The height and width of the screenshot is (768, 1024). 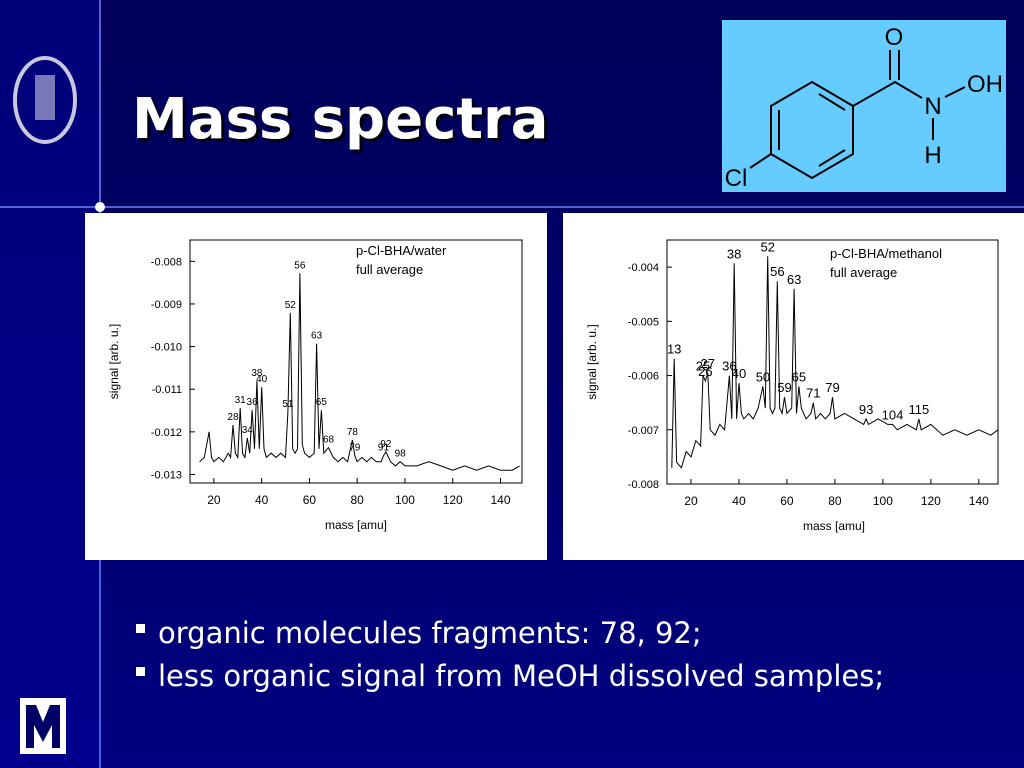 What do you see at coordinates (736, 178) in the screenshot?
I see `atom-label: Cl` at bounding box center [736, 178].